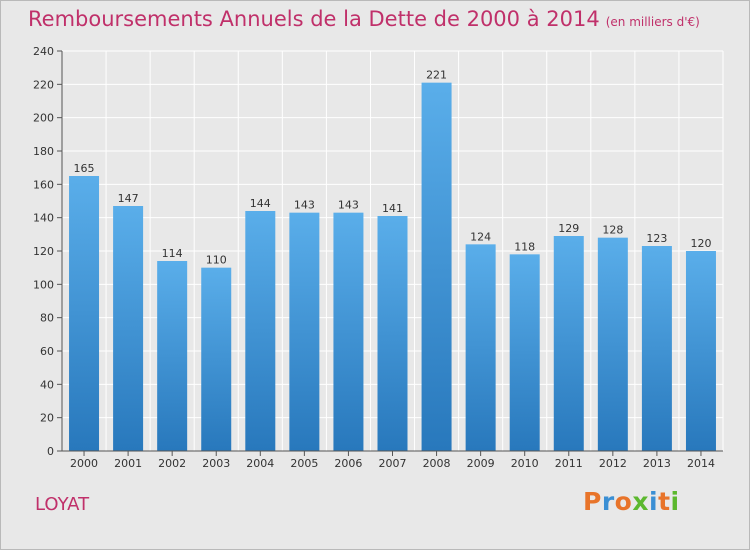  I want to click on x-tick-label: 2008, so click(437, 463).